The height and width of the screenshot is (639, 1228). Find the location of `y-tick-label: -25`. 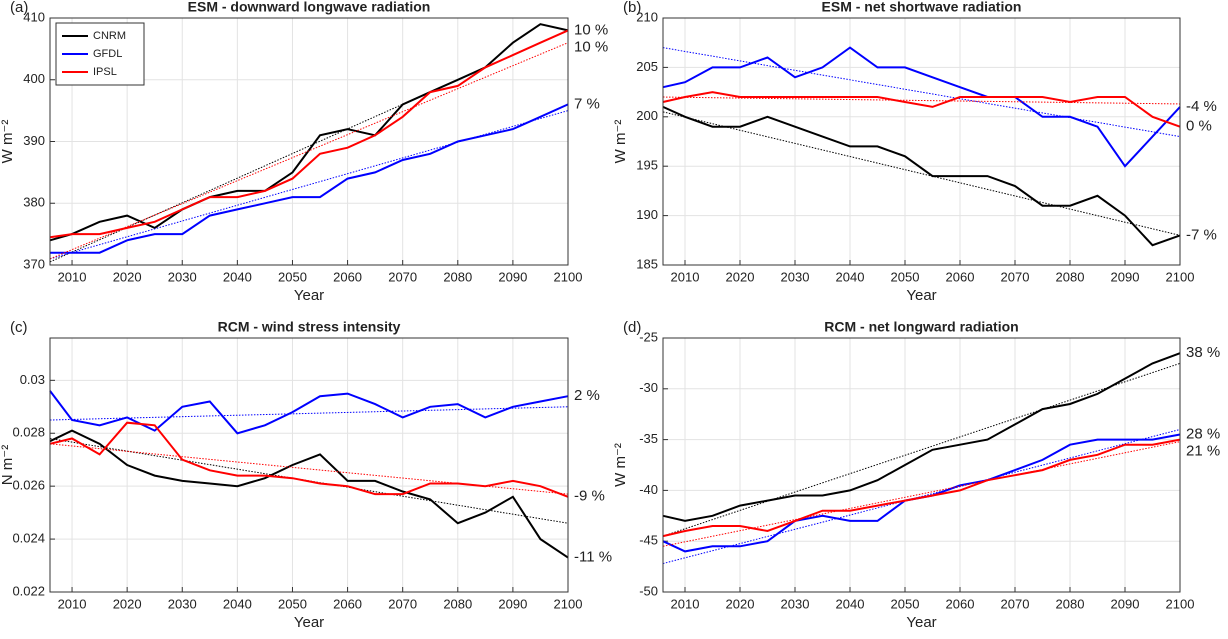

y-tick-label: -25 is located at coordinates (648, 336).